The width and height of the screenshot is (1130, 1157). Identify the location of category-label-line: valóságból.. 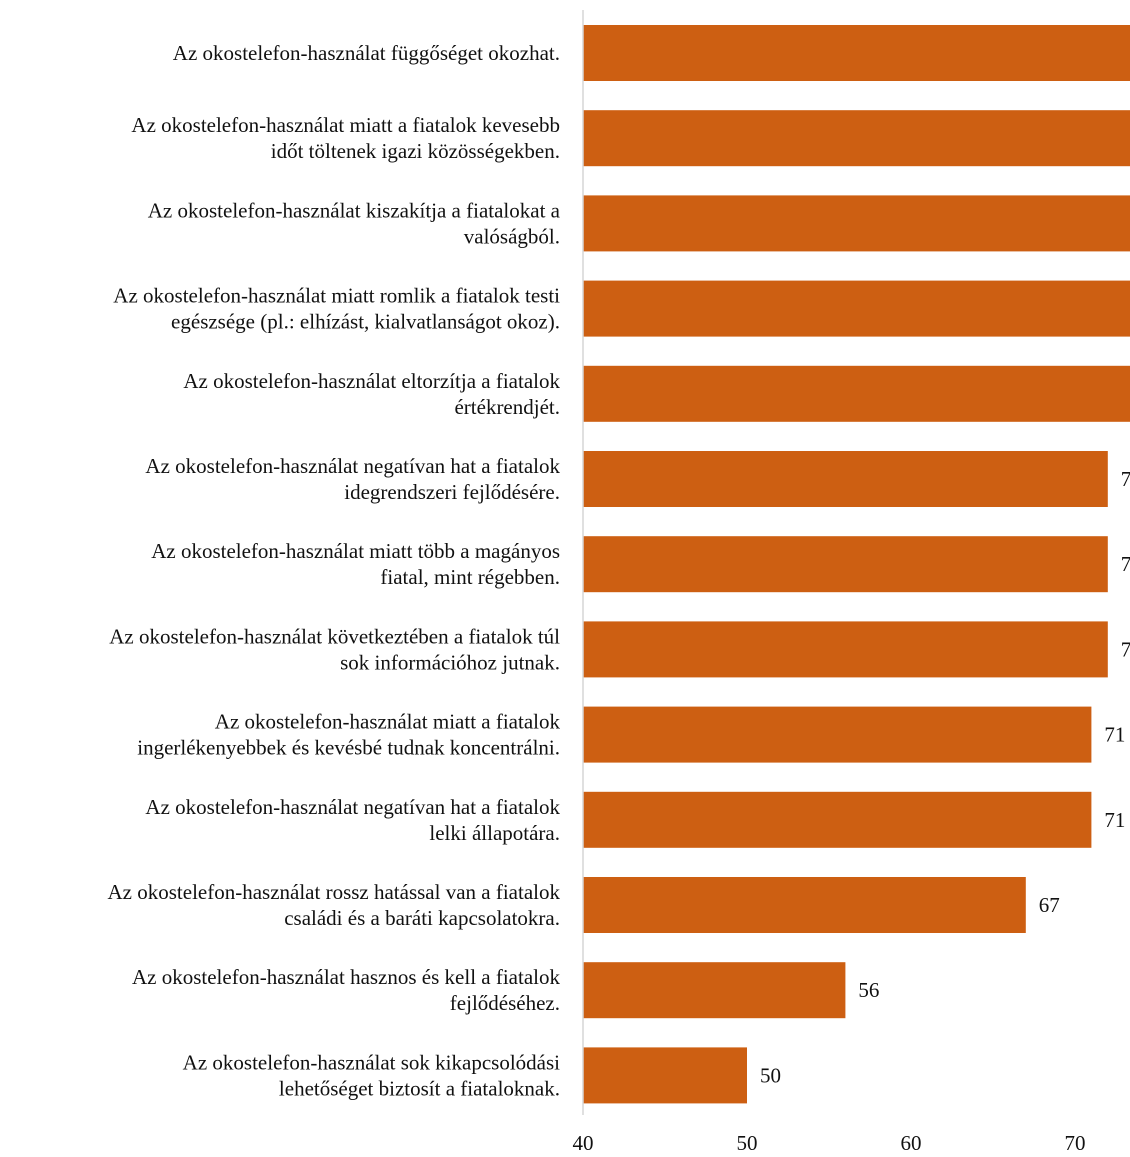
(512, 236).